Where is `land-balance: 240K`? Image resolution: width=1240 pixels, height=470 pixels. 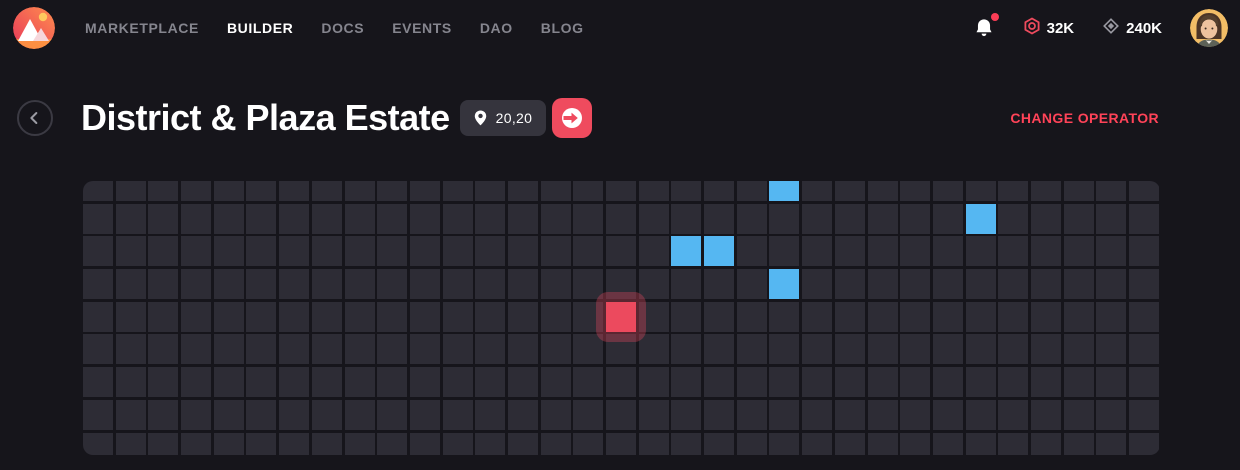
land-balance: 240K is located at coordinates (1132, 28).